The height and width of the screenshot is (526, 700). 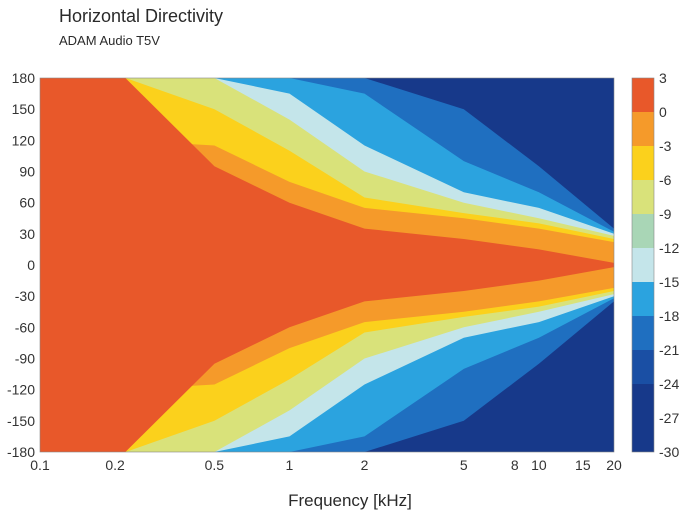 I want to click on chart-title: Horizontal Directivity, so click(x=141, y=16).